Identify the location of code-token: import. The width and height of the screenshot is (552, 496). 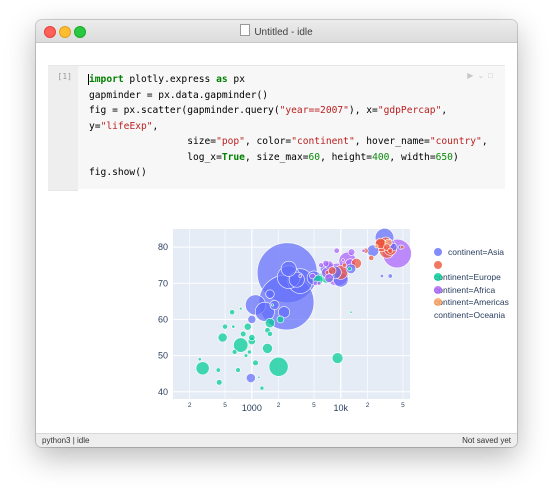
(106, 79).